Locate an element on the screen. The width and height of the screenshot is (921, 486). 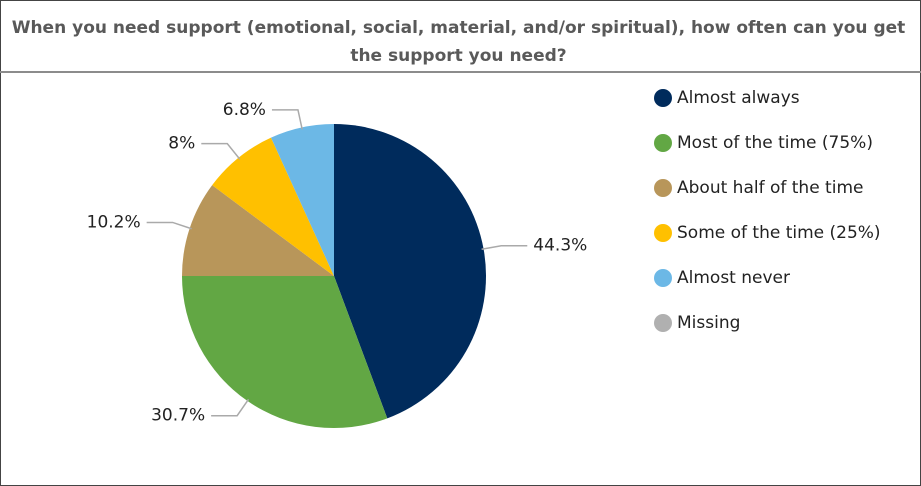
legend-label: About half of the time is located at coordinates (770, 188).